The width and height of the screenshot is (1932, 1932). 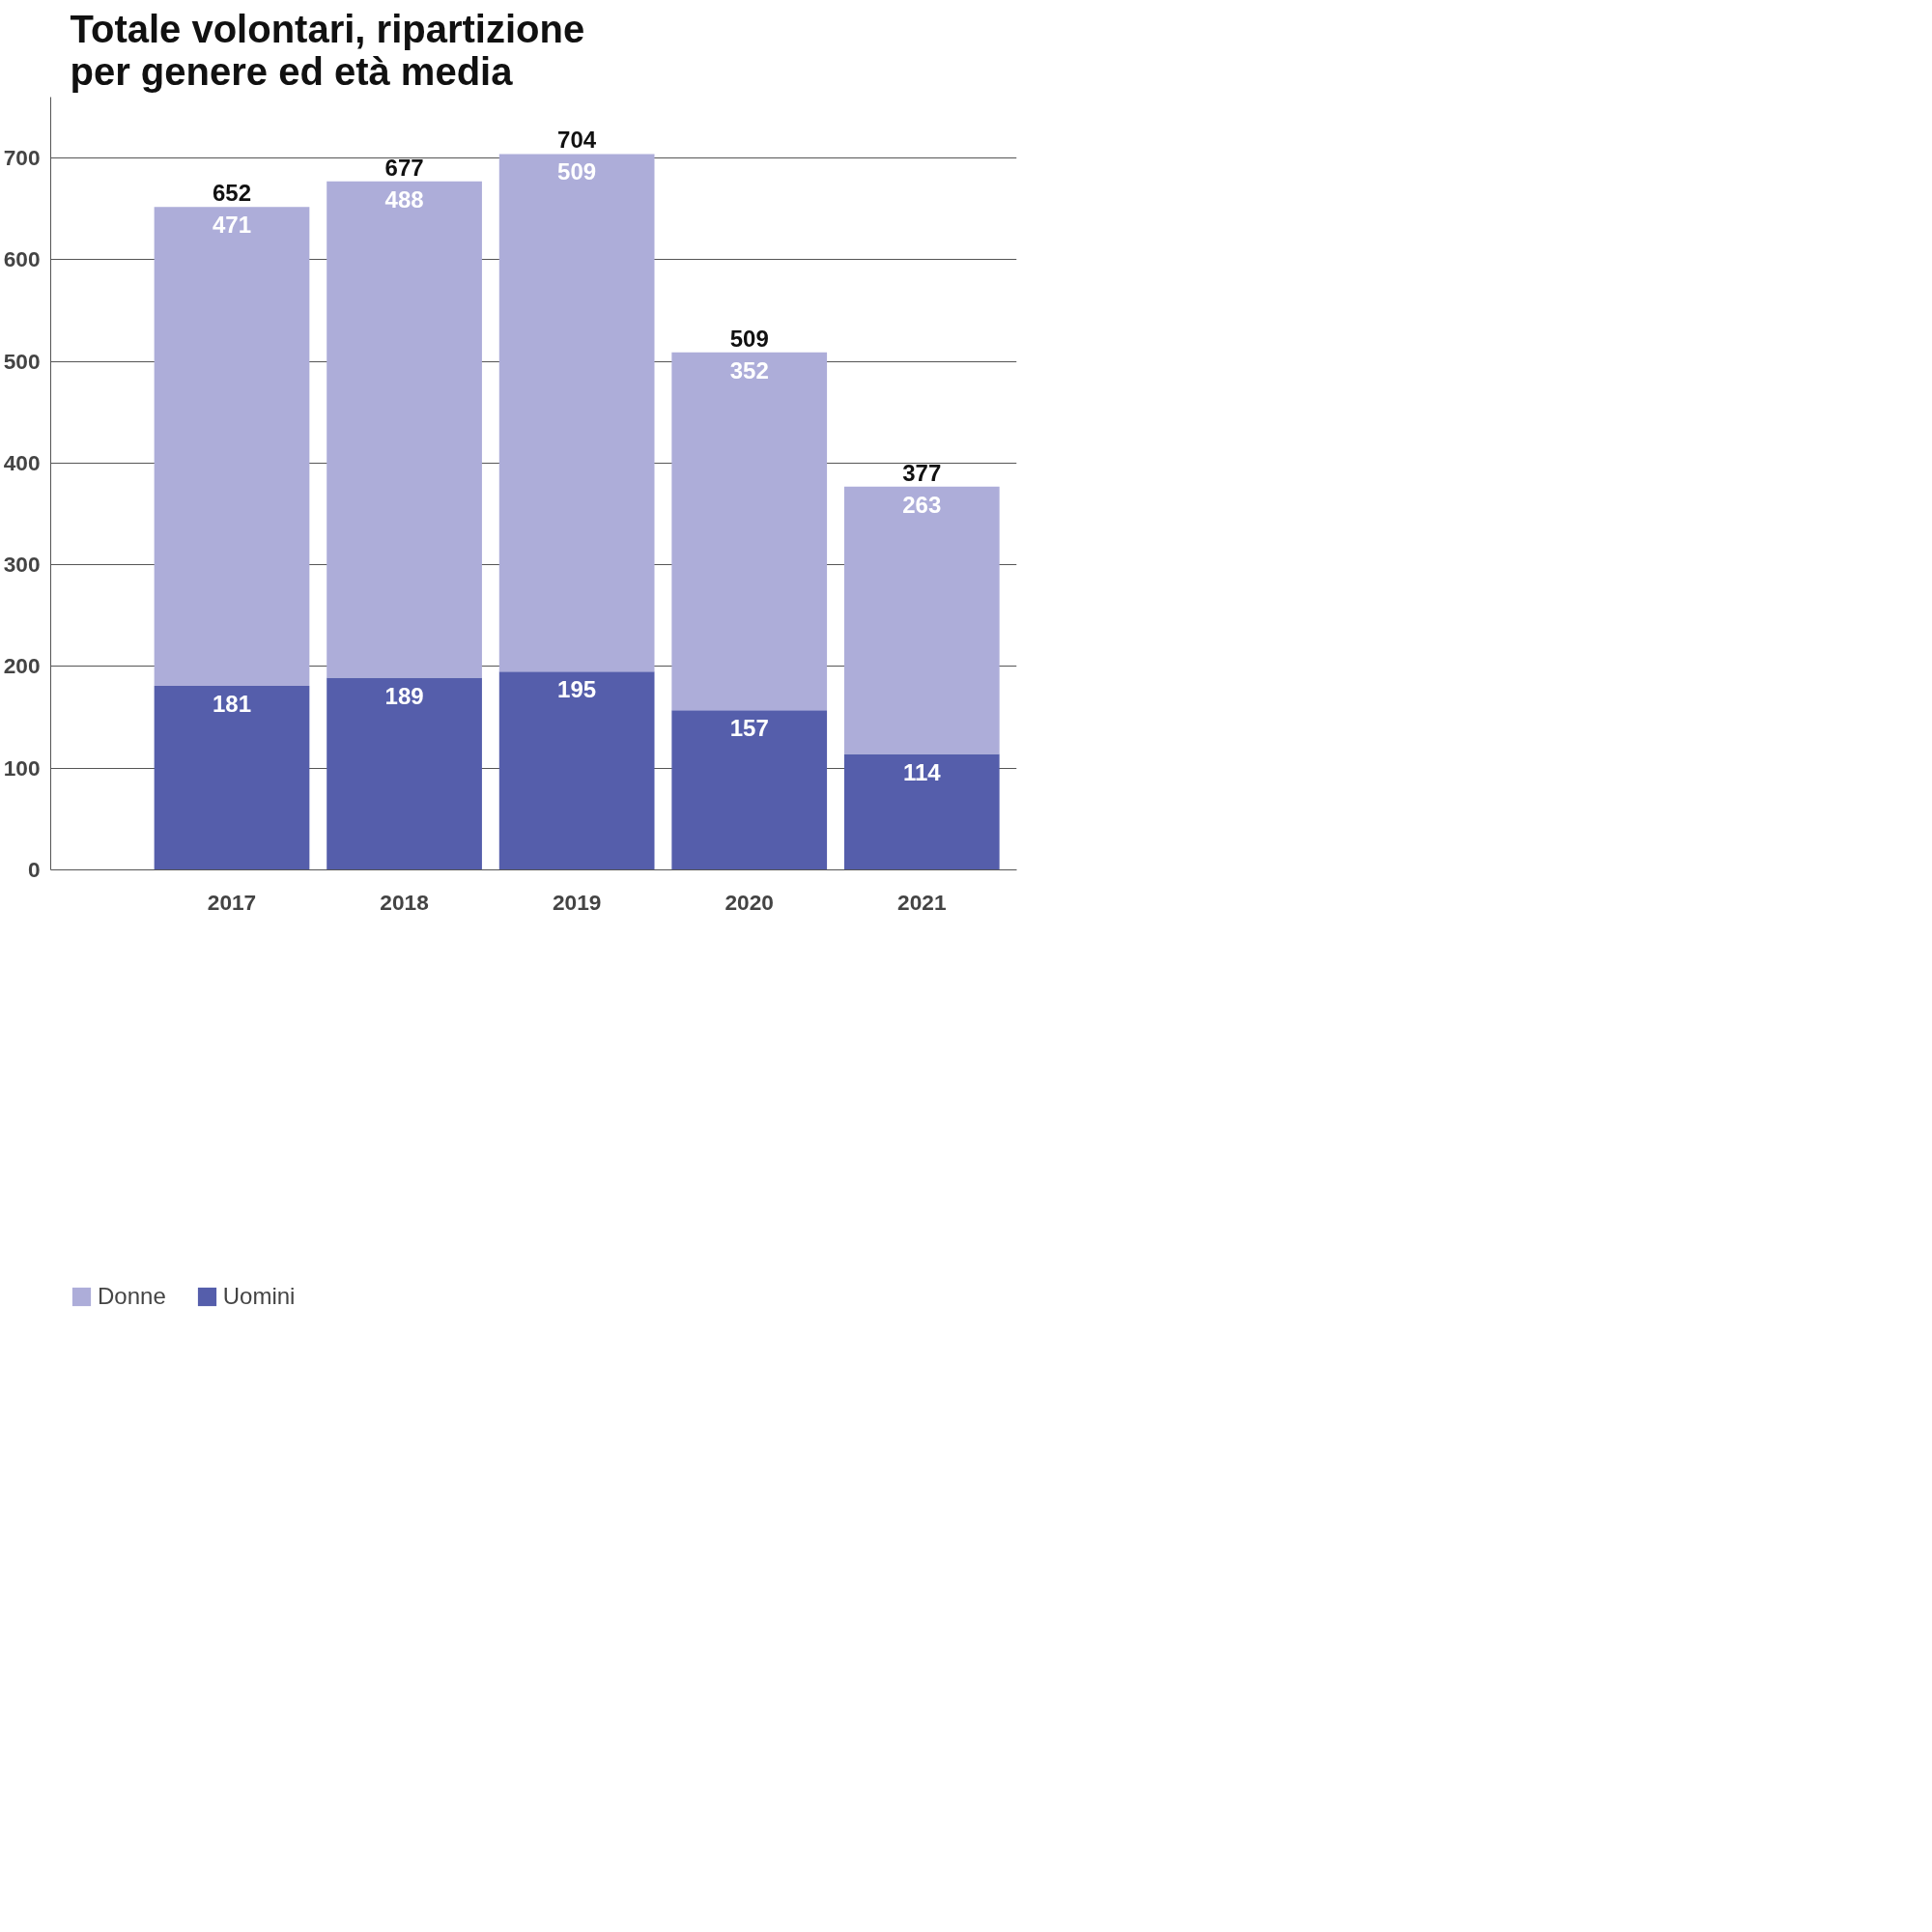 What do you see at coordinates (34, 869) in the screenshot?
I see `y-tick-label: 0` at bounding box center [34, 869].